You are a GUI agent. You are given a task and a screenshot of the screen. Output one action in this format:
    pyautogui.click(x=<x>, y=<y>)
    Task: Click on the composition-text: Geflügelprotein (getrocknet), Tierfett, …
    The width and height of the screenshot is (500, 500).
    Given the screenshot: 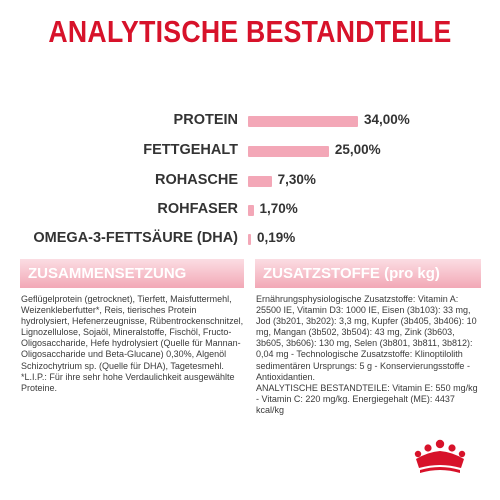 What is the action you would take?
    pyautogui.click(x=132, y=332)
    